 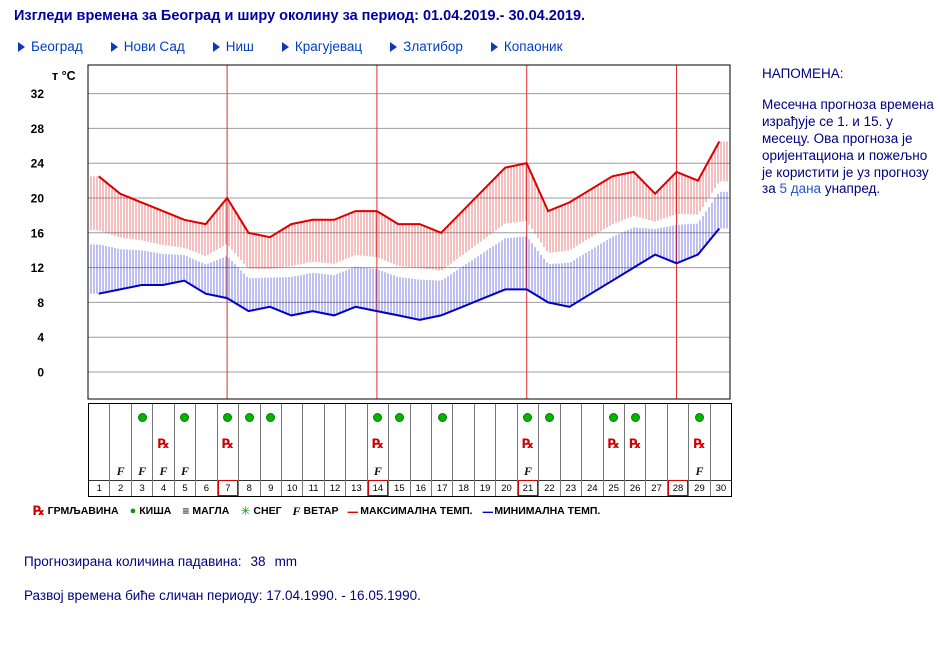 What do you see at coordinates (485, 450) in the screenshot?
I see `day-column: 19` at bounding box center [485, 450].